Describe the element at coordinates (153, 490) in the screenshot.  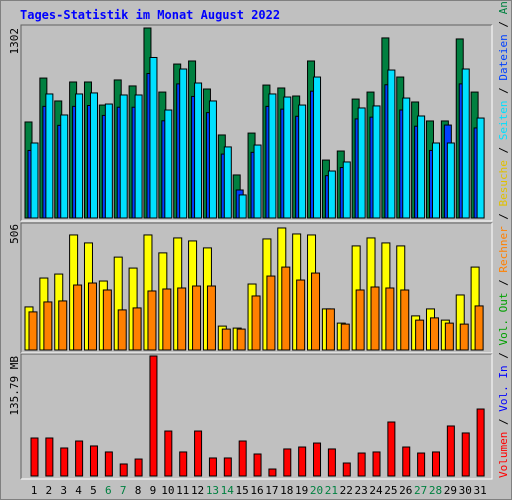
I see `x-tick-label: 9` at that location.